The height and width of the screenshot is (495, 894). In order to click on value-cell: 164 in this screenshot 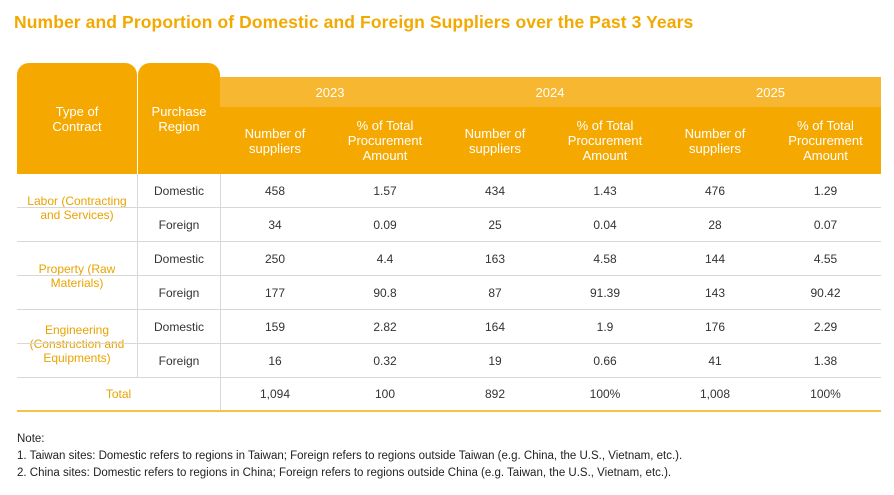, I will do `click(495, 326)`.